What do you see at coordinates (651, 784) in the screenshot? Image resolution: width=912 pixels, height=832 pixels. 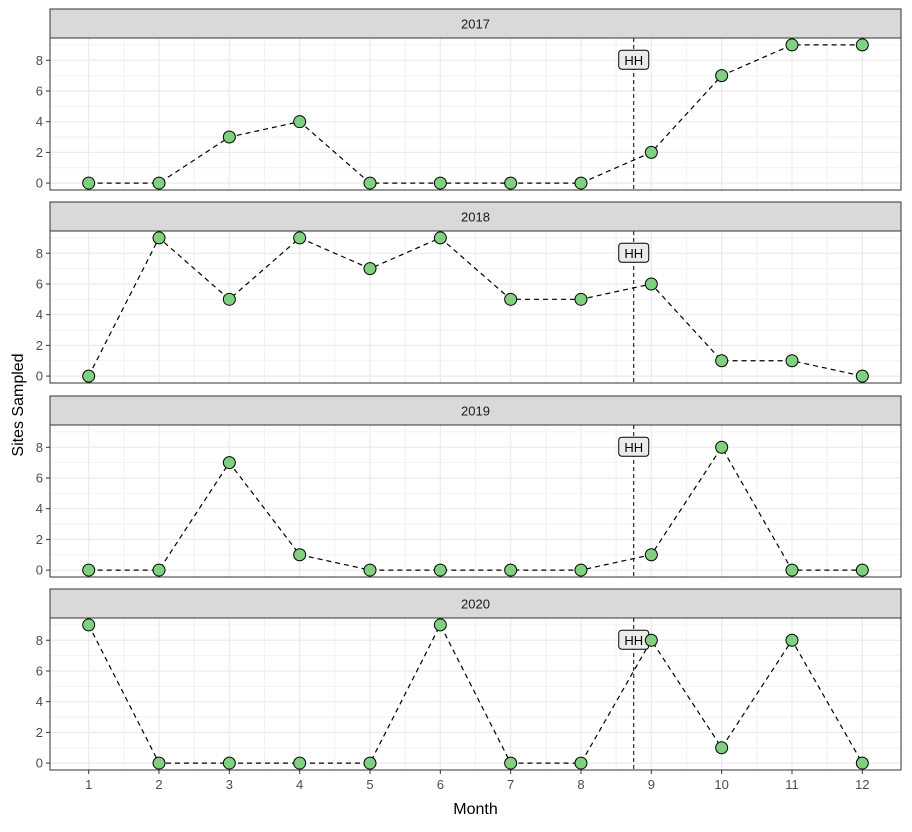 I see `x-tick-label: 9` at bounding box center [651, 784].